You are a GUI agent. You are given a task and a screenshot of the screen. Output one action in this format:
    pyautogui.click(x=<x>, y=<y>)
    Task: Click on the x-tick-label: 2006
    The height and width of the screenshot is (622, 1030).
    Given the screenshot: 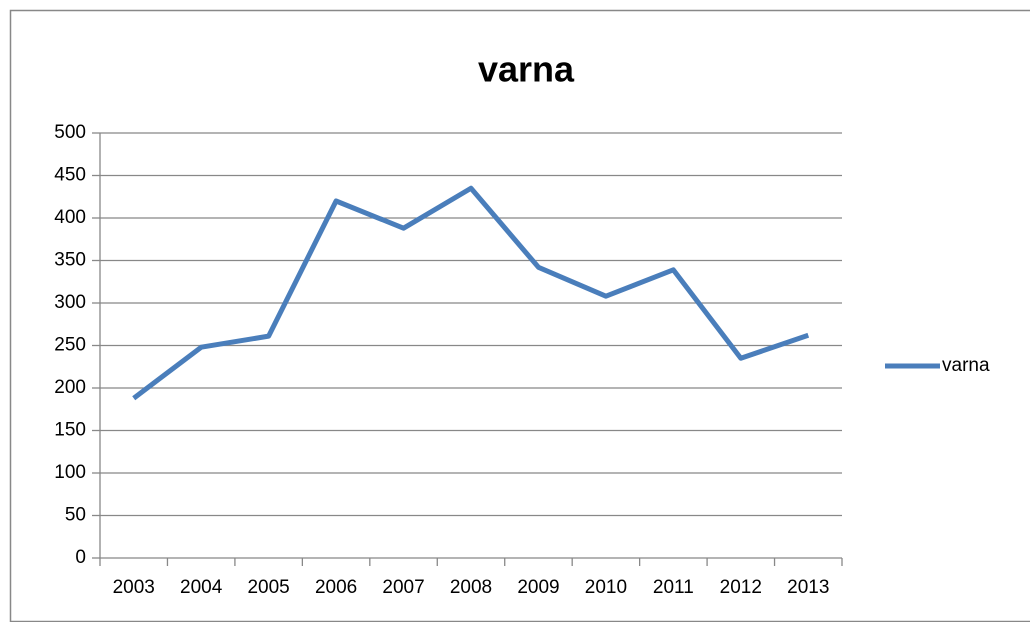 What is the action you would take?
    pyautogui.click(x=336, y=587)
    